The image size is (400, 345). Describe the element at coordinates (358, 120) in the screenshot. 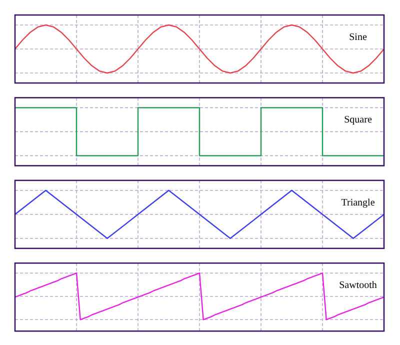

I see `text: Square` at that location.